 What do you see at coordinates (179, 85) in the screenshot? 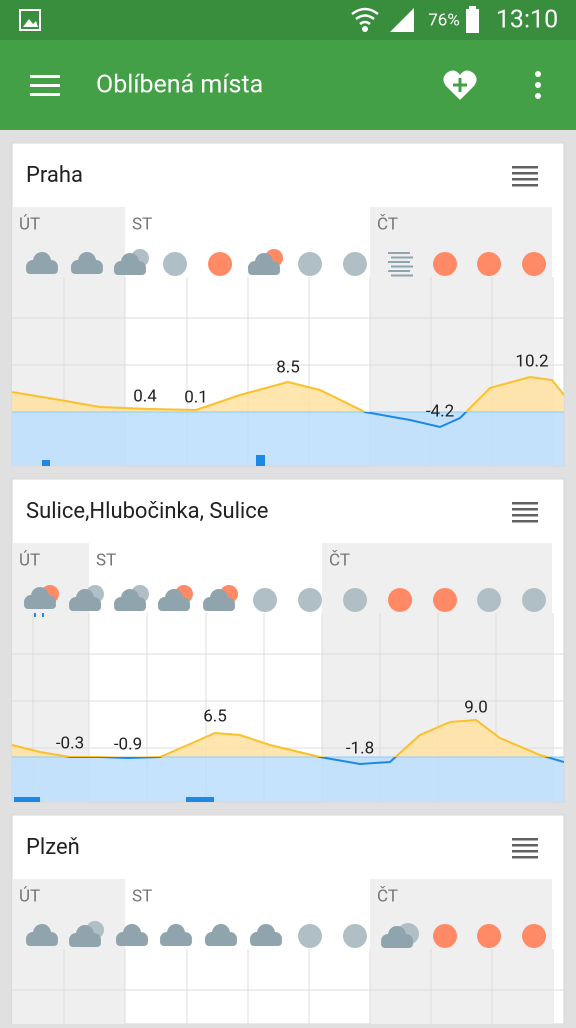
I see `app-title: Oblíbená místa` at bounding box center [179, 85].